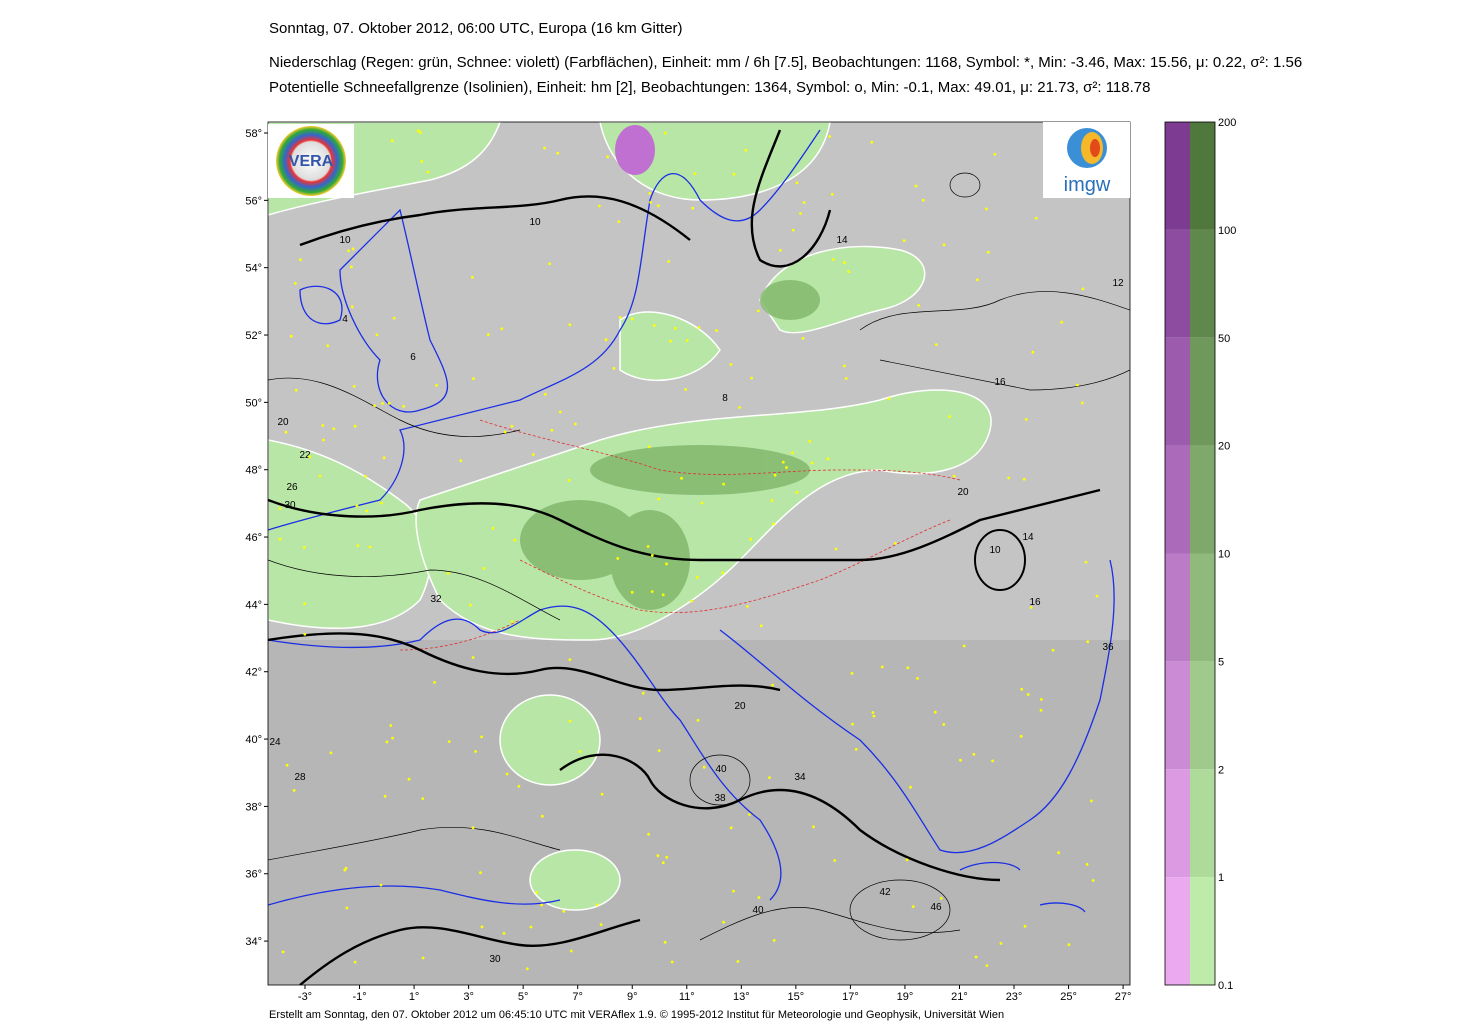 This screenshot has width=1462, height=1034. What do you see at coordinates (1227, 123) in the screenshot?
I see `colorbar-label: 200` at bounding box center [1227, 123].